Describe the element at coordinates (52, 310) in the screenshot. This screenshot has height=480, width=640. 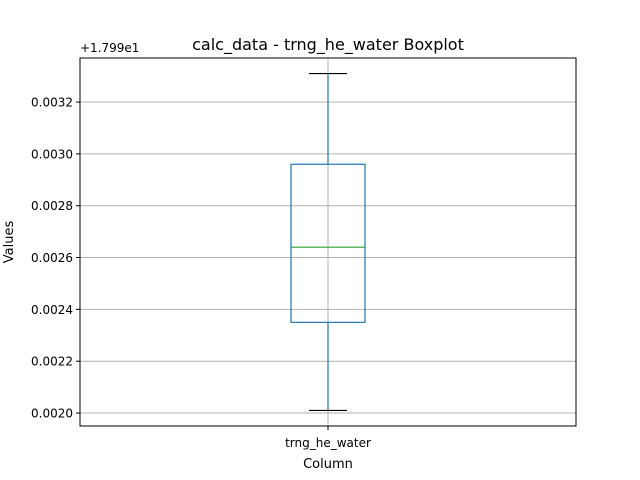
I see `y-tick-label: 0.0024` at that location.